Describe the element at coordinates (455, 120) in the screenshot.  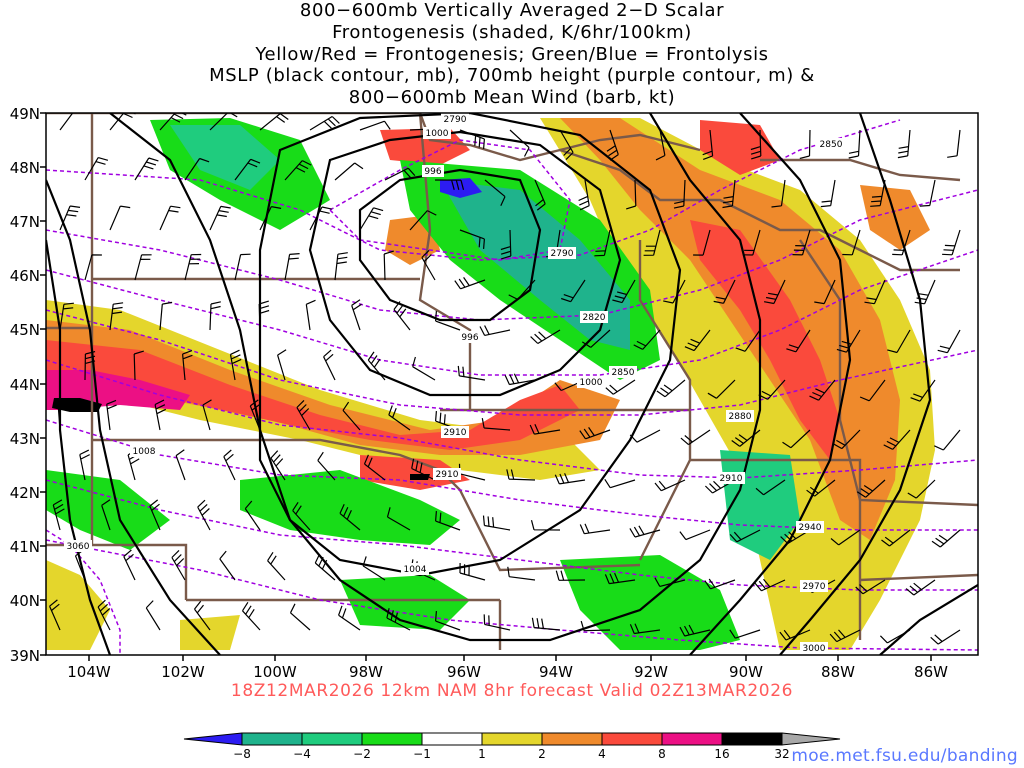
I see `svg-text: 2790` at that location.